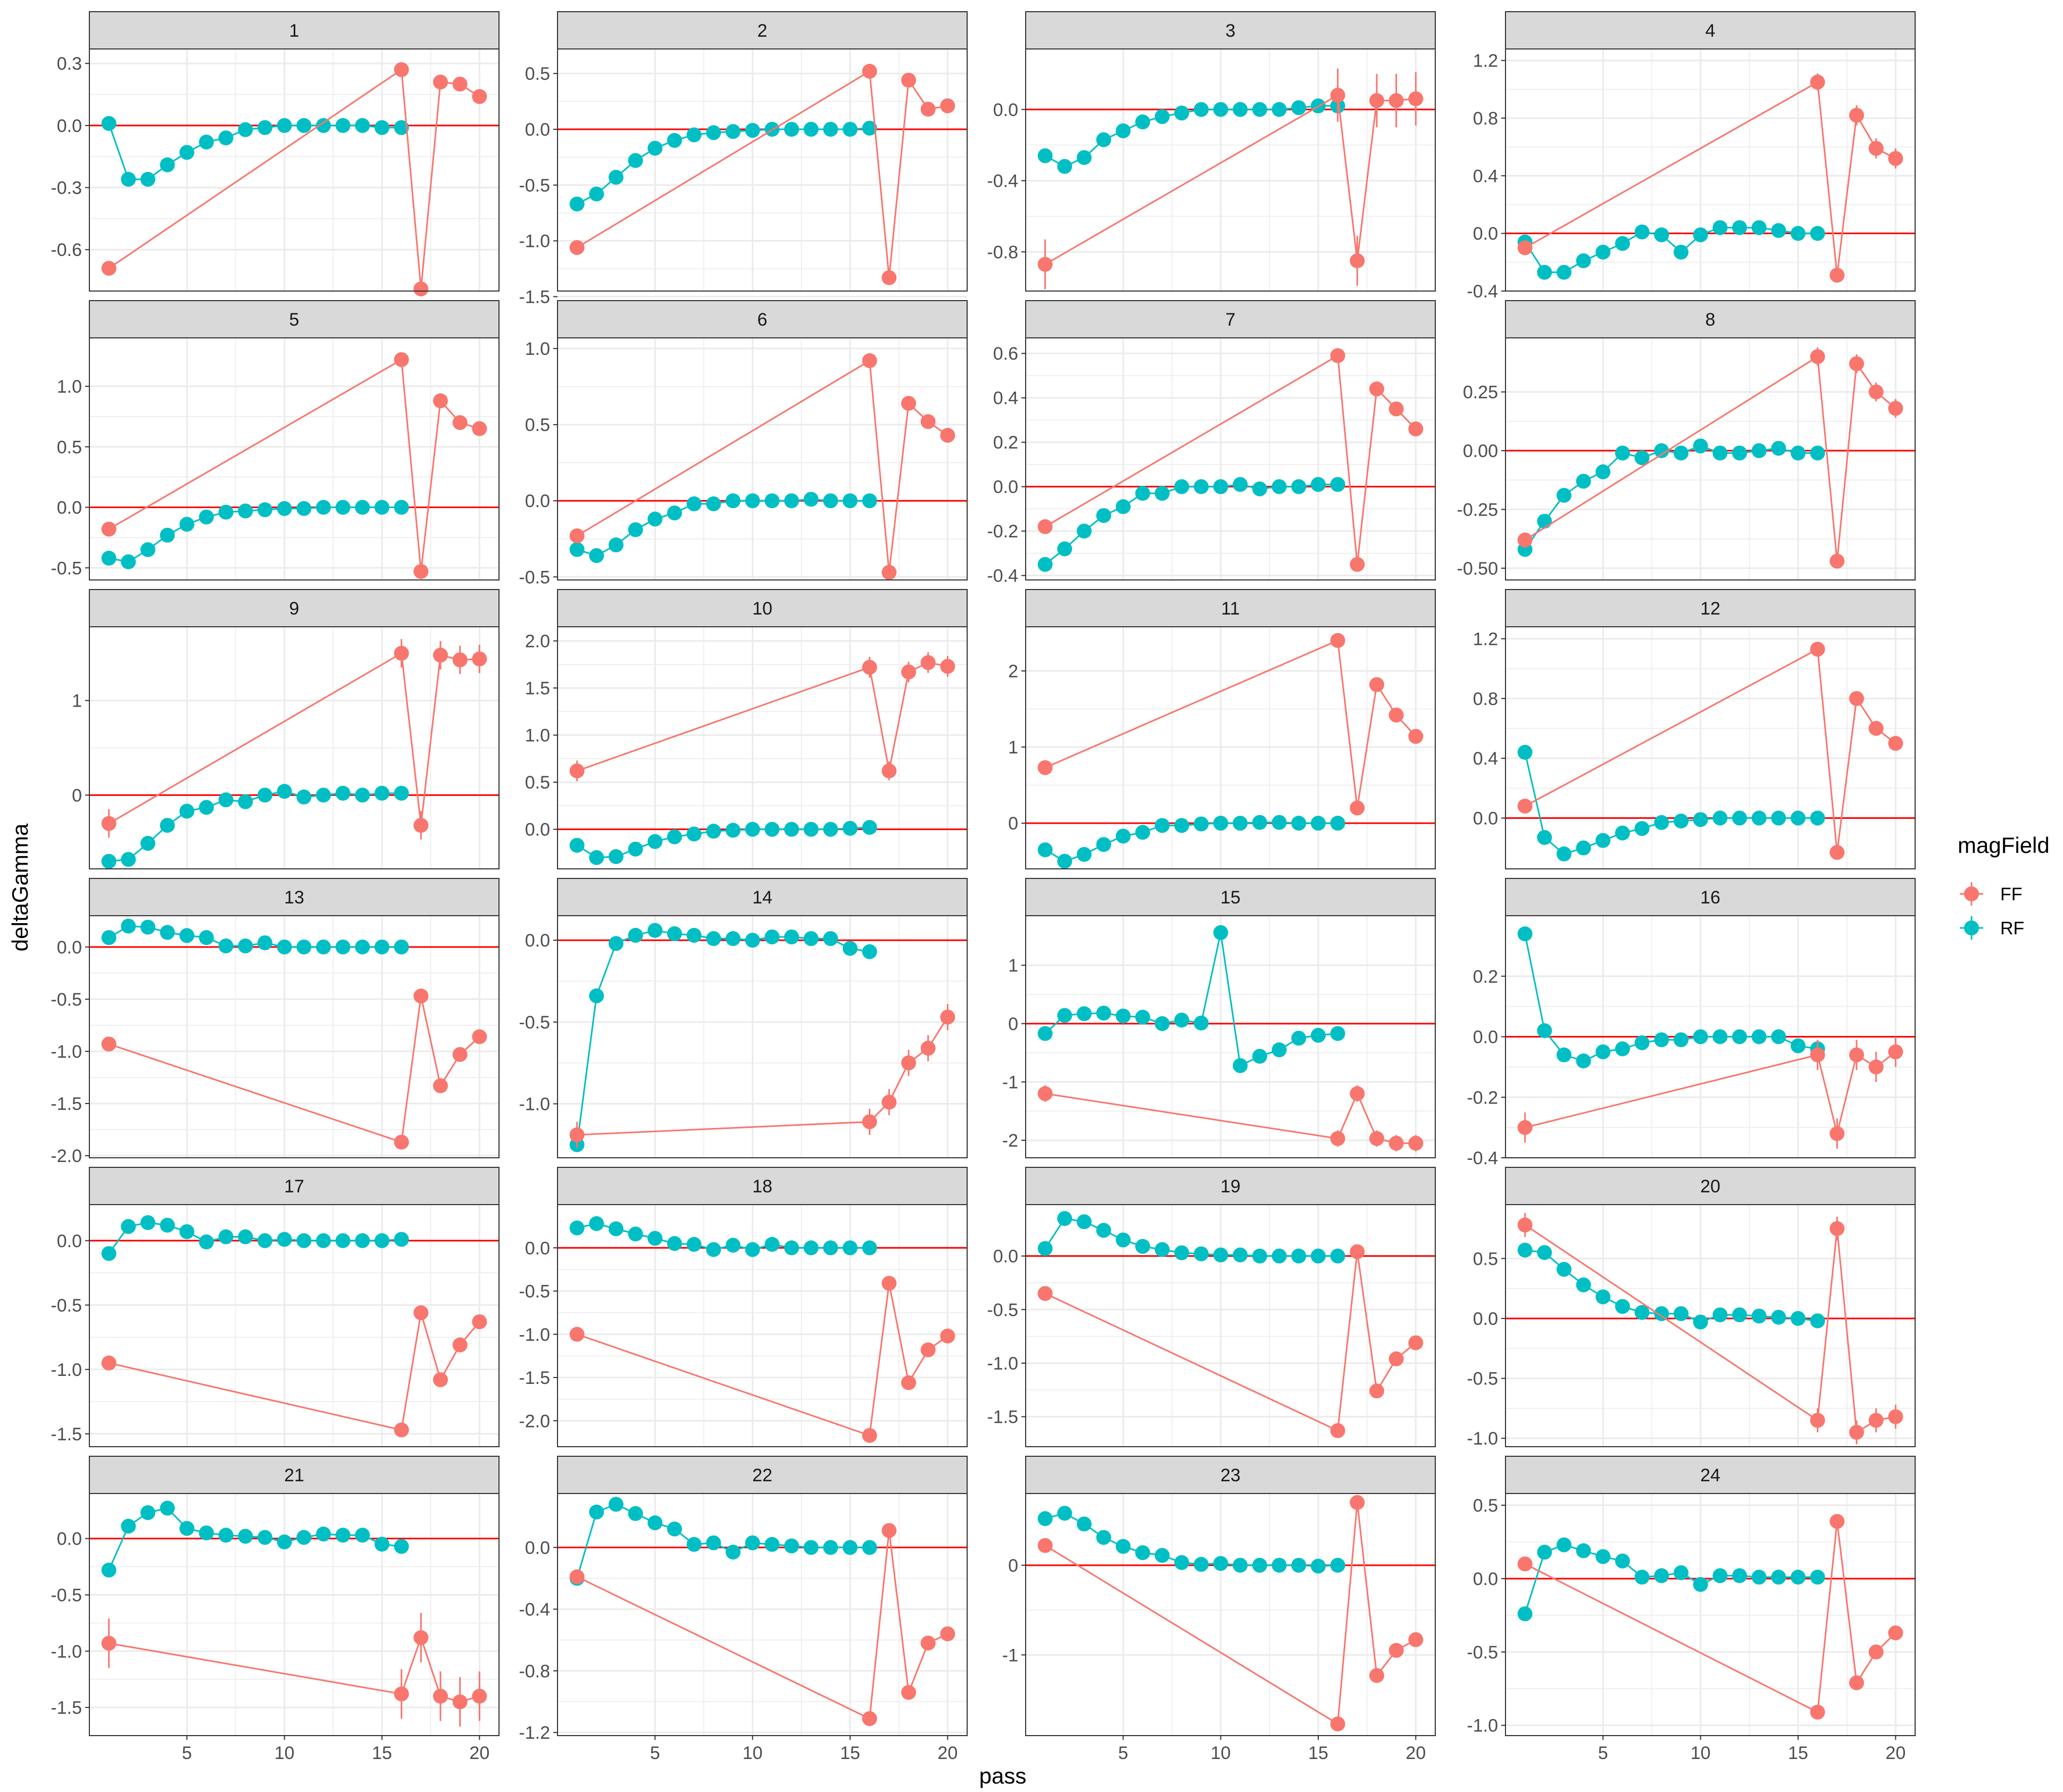  What do you see at coordinates (1480, 451) in the screenshot?
I see `y-tick-label: 0.00` at bounding box center [1480, 451].